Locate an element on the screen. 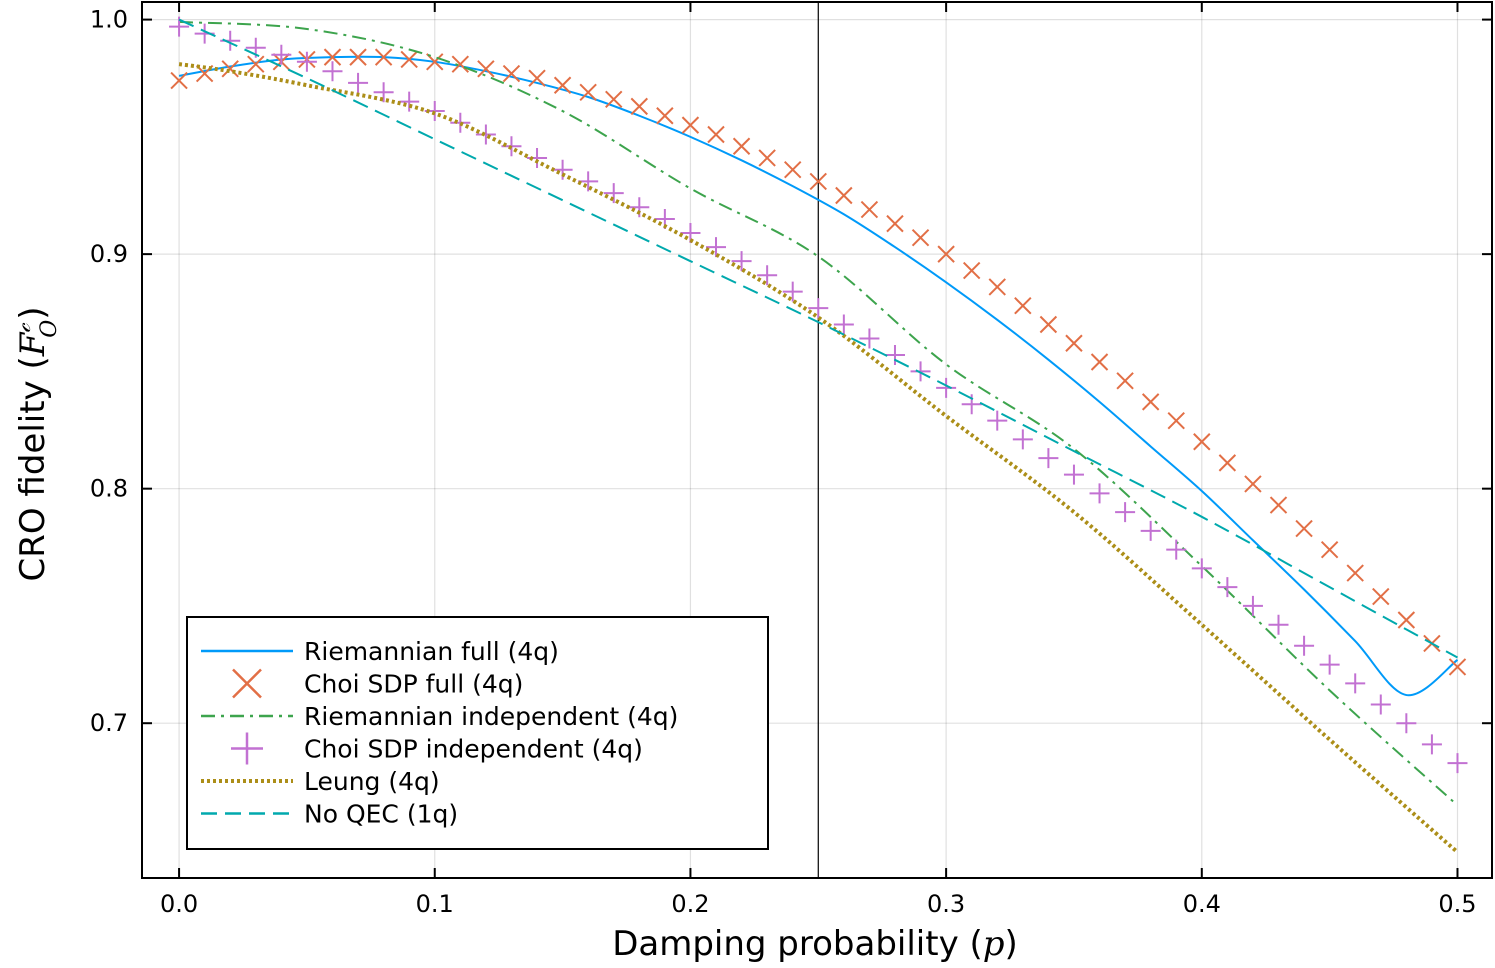 The width and height of the screenshot is (1495, 968). x-tick-label-1: 0.1 is located at coordinates (435, 904).